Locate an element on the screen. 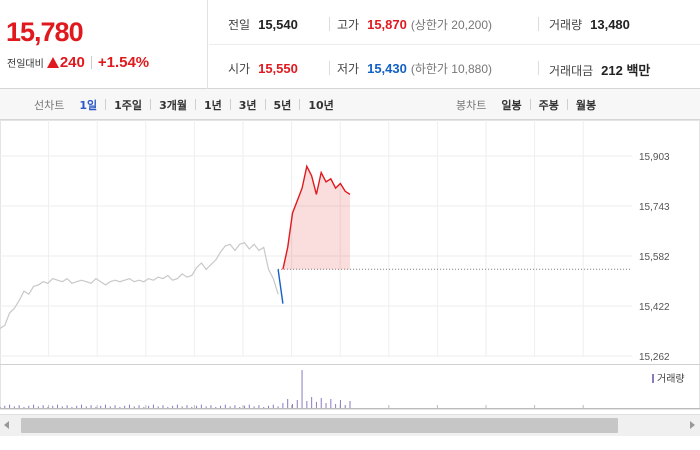 The height and width of the screenshot is (450, 700). period-tab: 1주일 is located at coordinates (128, 105).